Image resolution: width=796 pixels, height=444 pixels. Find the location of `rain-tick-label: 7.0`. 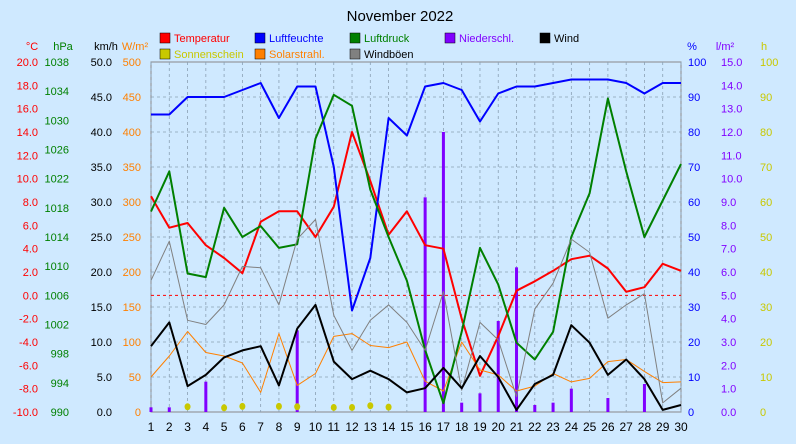

rain-tick-label: 7.0 is located at coordinates (728, 250).